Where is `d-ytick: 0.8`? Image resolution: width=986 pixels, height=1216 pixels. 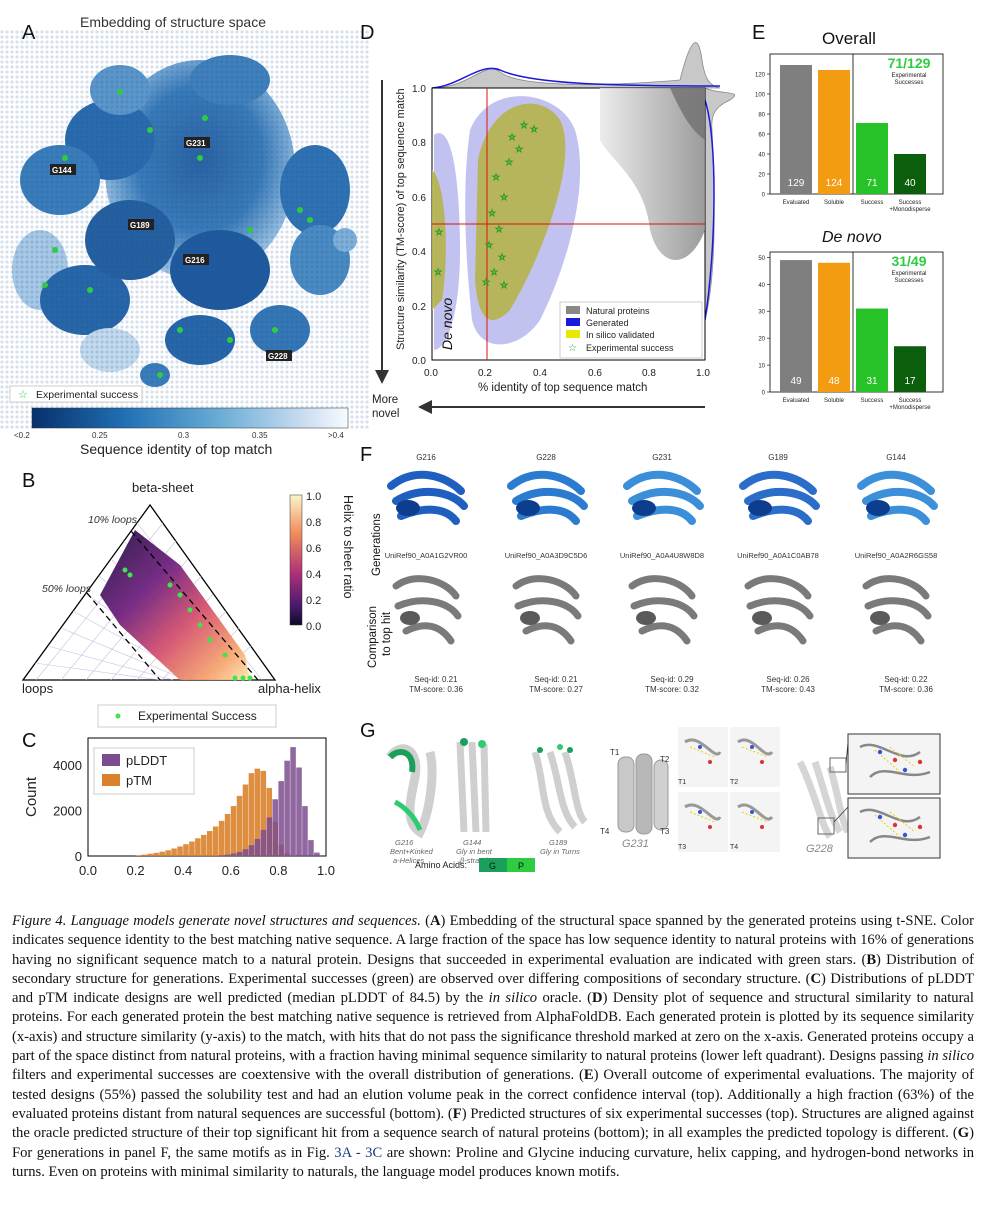 d-ytick: 0.8 is located at coordinates (419, 143).